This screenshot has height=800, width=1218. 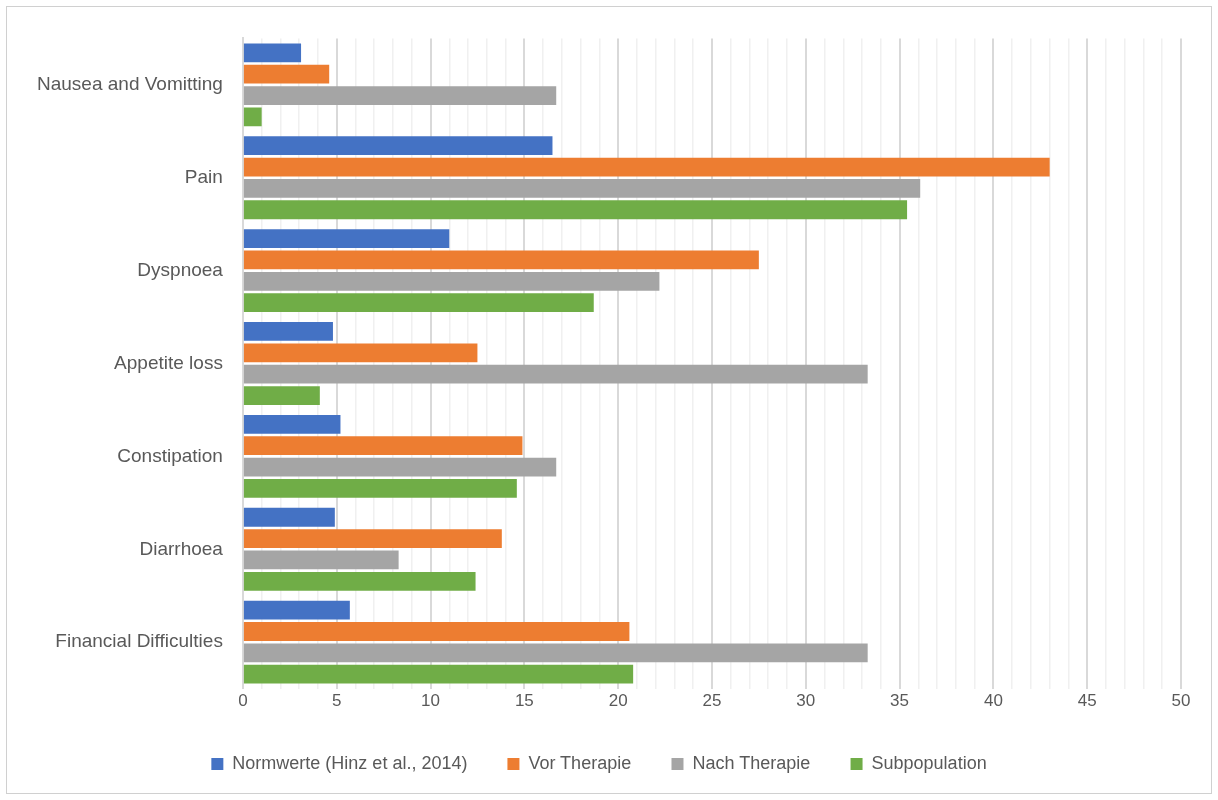 I want to click on y-tick-label: Financial Difficulties, so click(x=139, y=641).